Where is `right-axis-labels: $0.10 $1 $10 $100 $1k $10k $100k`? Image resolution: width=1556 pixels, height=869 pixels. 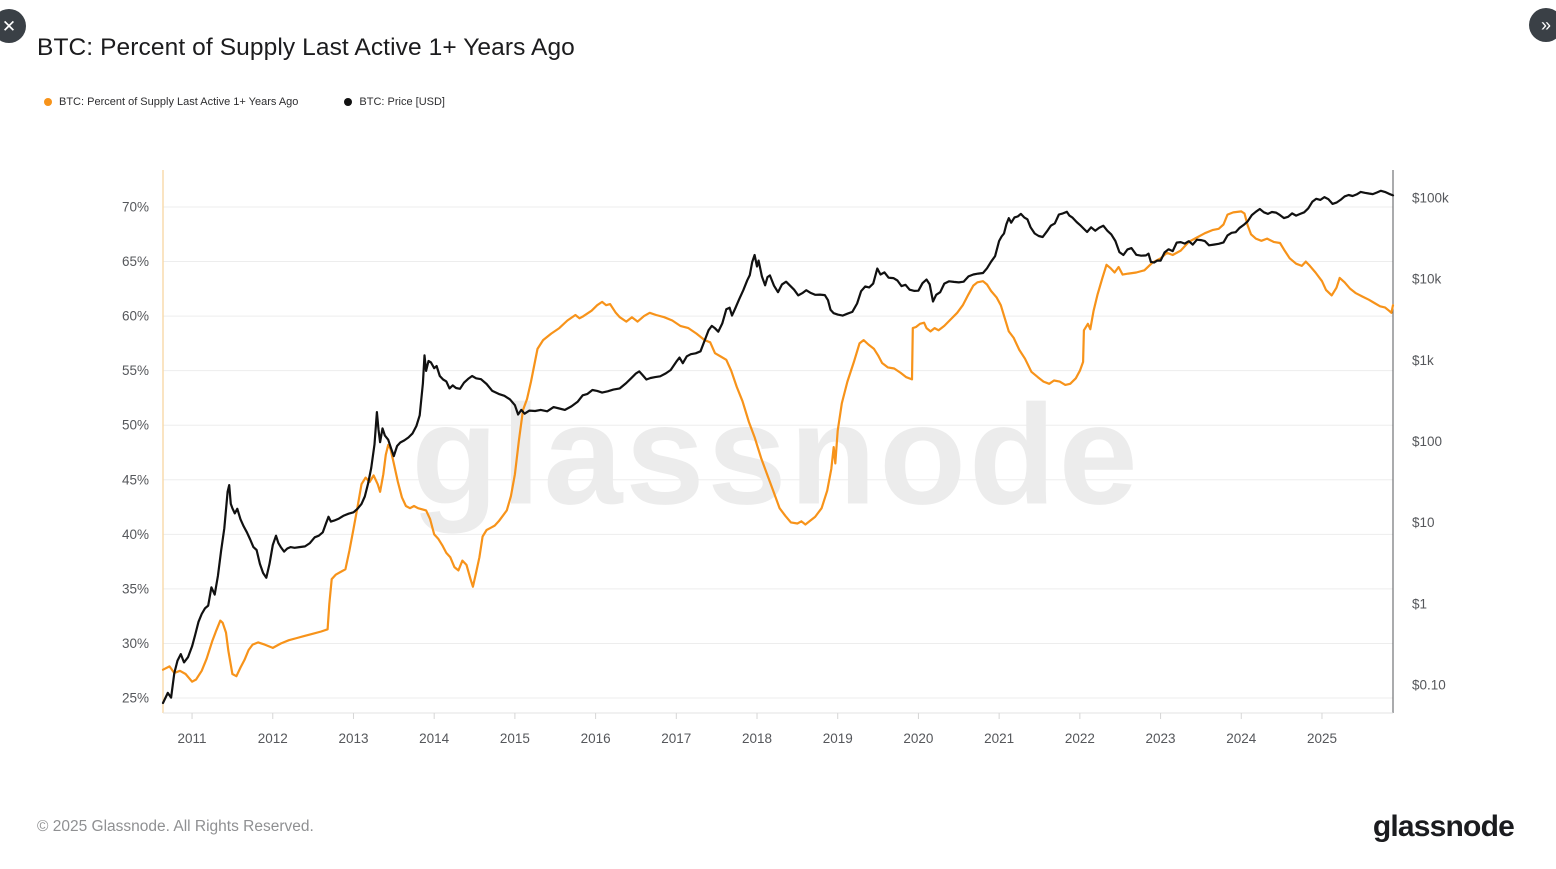
right-axis-labels: $0.10 $1 $10 $100 $1k $10k $100k is located at coordinates (1430, 441).